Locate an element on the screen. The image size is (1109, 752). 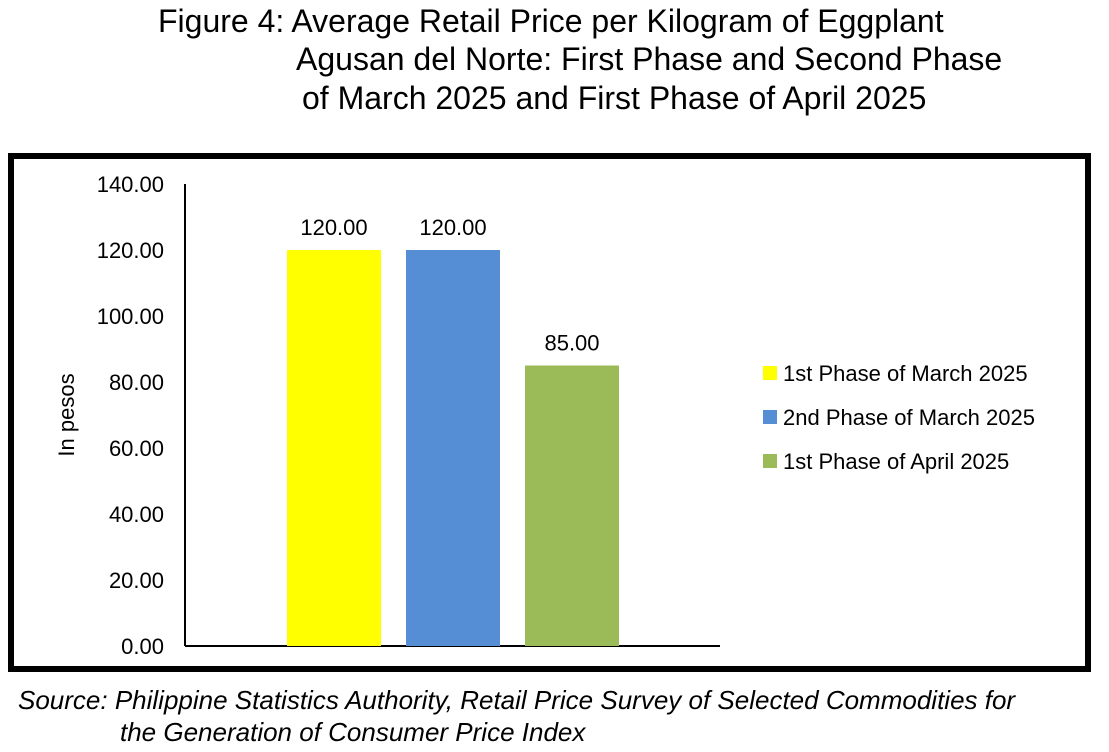
data-label-1: 120.00 is located at coordinates (333, 227).